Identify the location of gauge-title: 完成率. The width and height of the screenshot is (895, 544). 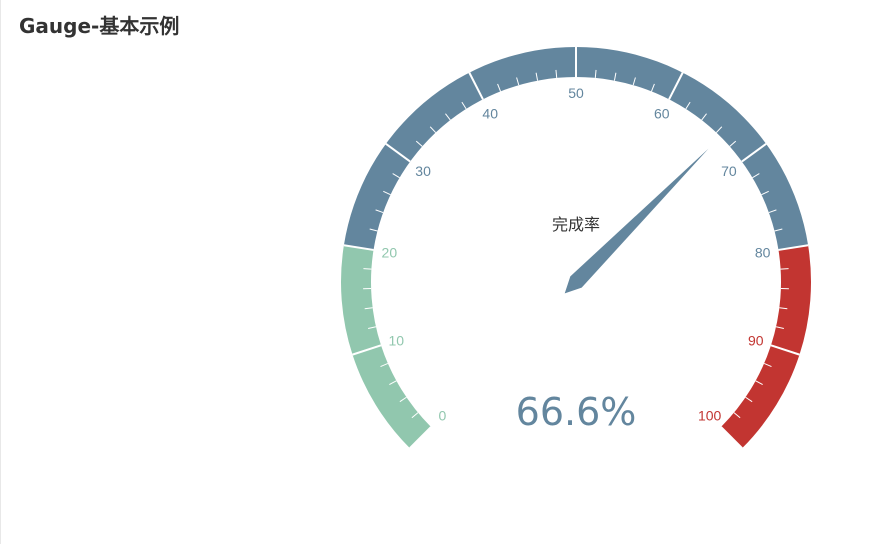
(576, 224).